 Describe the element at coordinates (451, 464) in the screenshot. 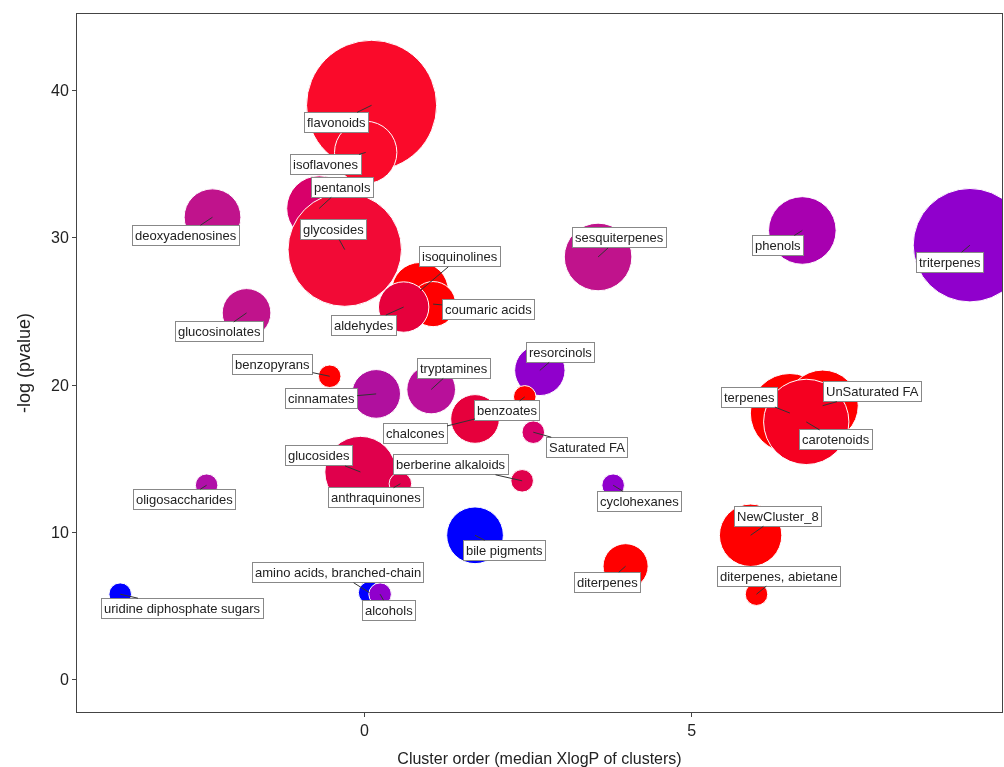

I see `annotation: berberine alkaloids` at that location.